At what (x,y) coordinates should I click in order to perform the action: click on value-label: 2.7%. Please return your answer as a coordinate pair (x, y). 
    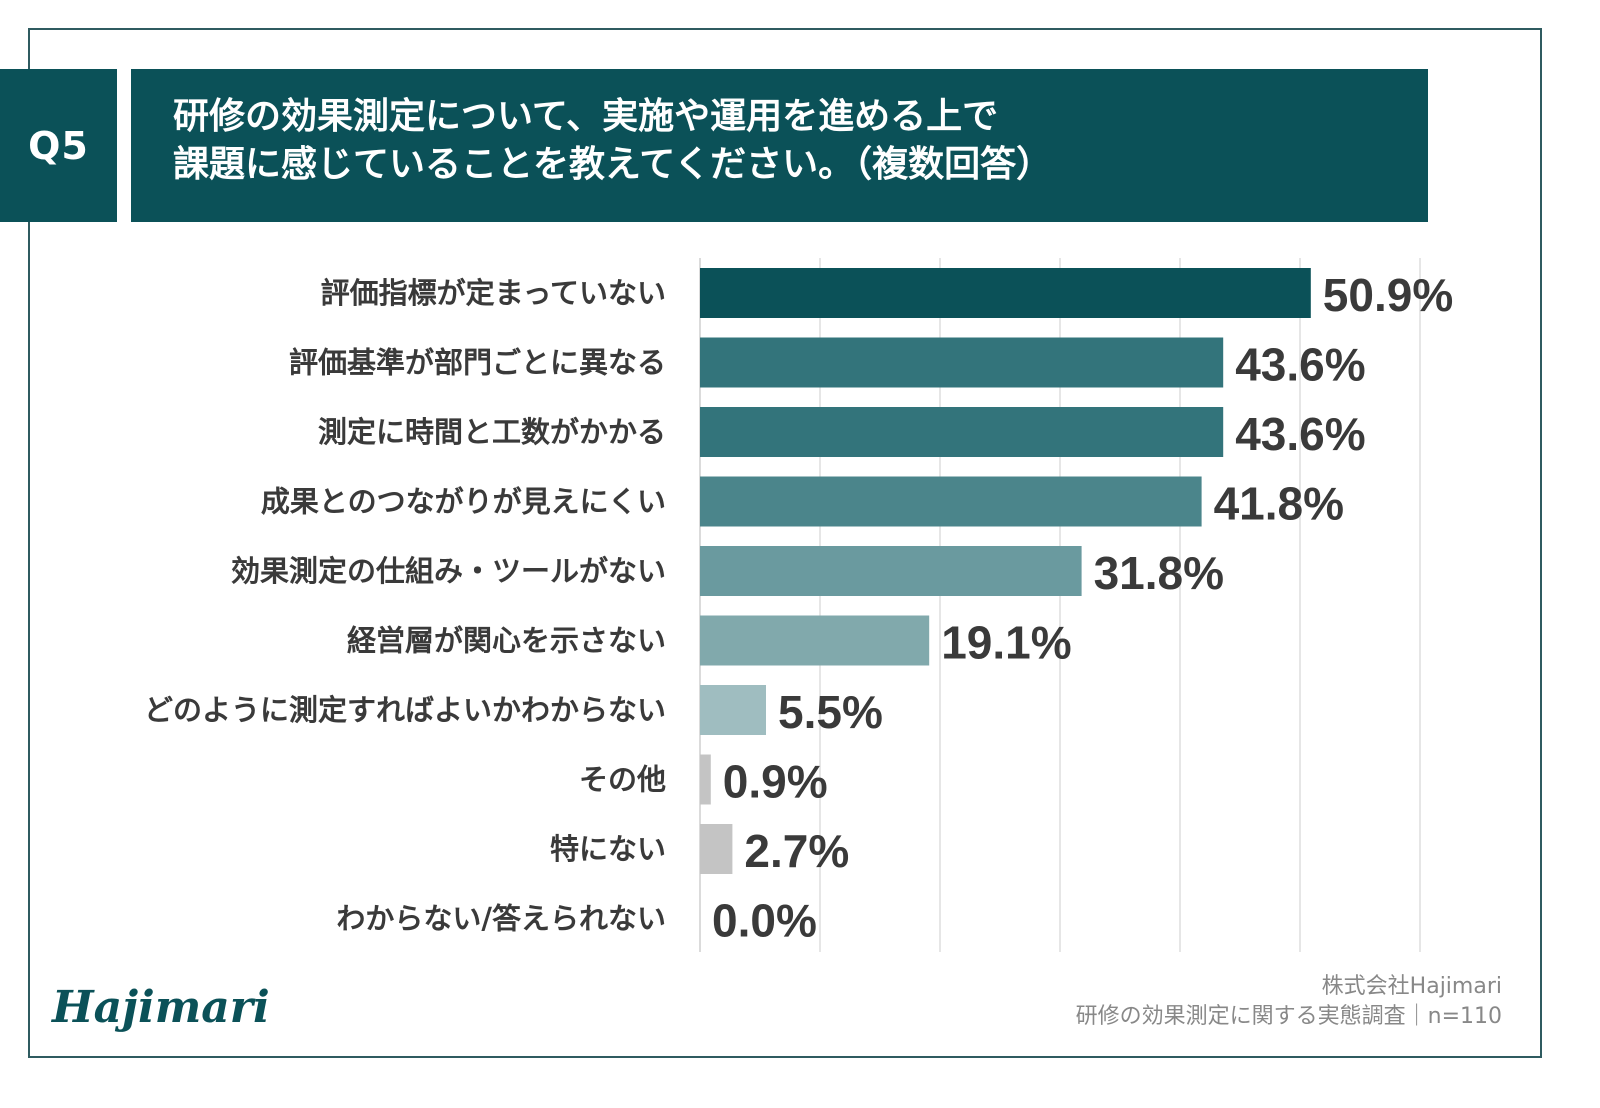
    Looking at the image, I should click on (796, 851).